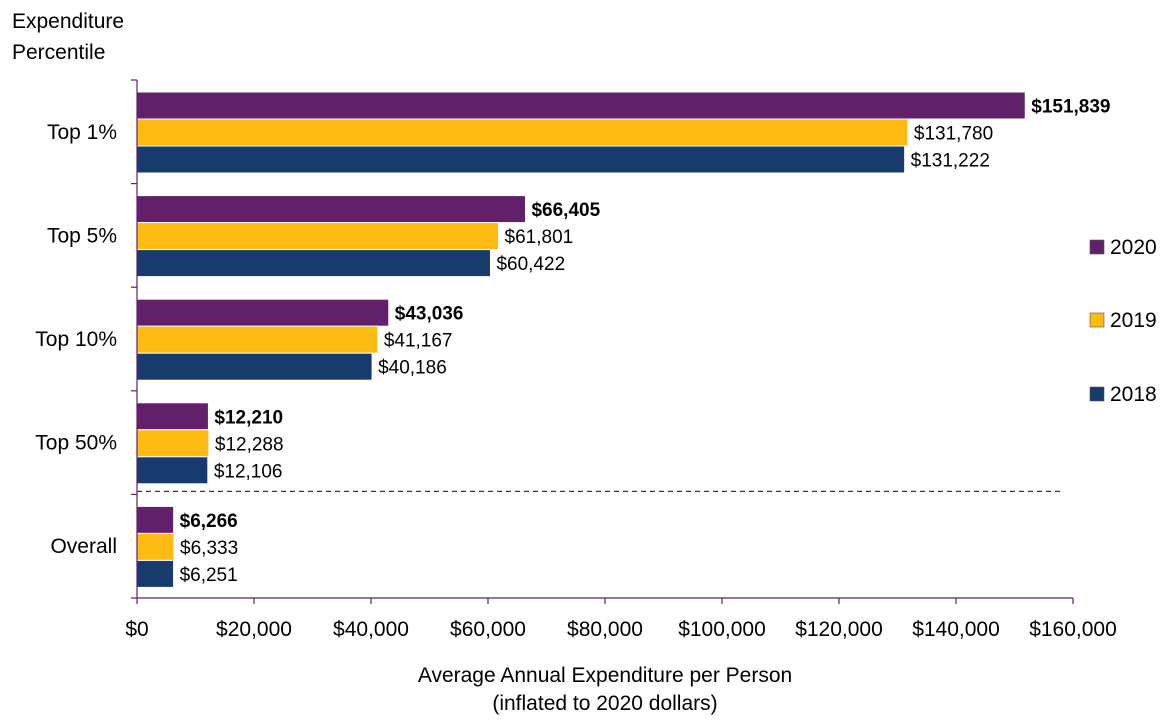  Describe the element at coordinates (371, 629) in the screenshot. I see `x-tick-label-2: $40,000` at that location.